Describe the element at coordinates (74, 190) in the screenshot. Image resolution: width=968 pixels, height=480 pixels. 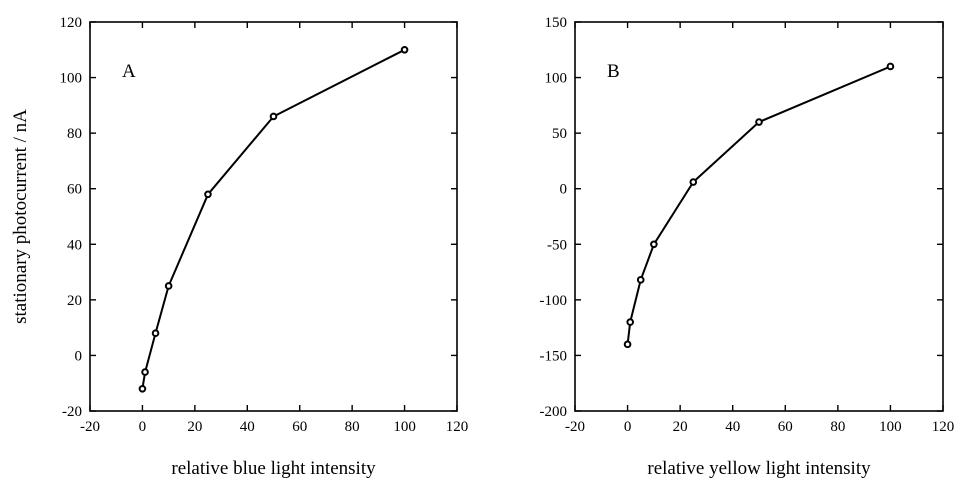
I see `y-tick-label-a: 60` at that location.